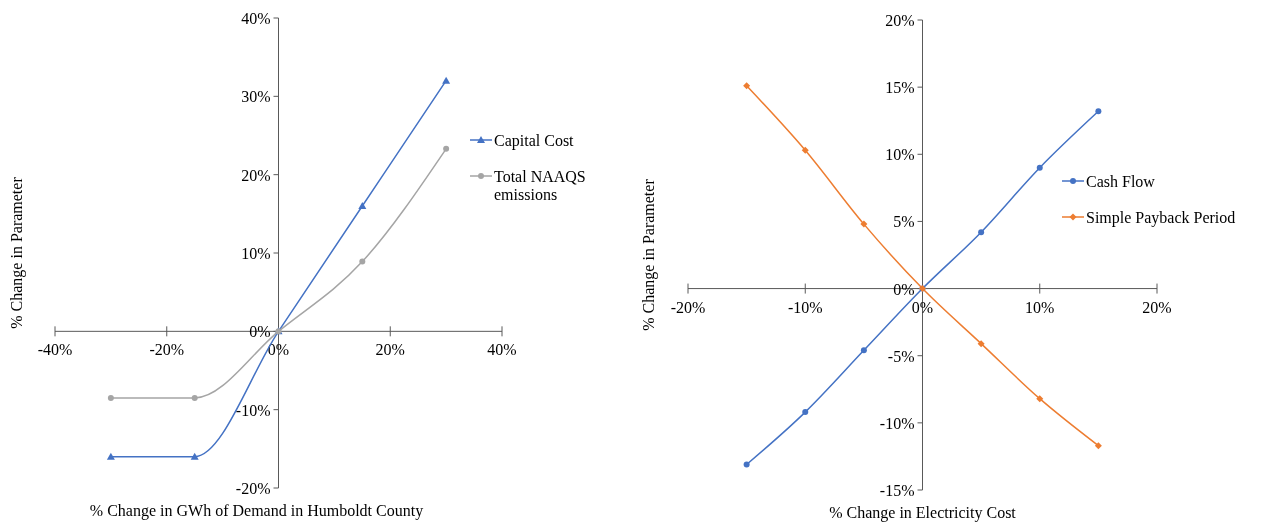  I want to click on x-tick-label: 10%, so click(1040, 307).